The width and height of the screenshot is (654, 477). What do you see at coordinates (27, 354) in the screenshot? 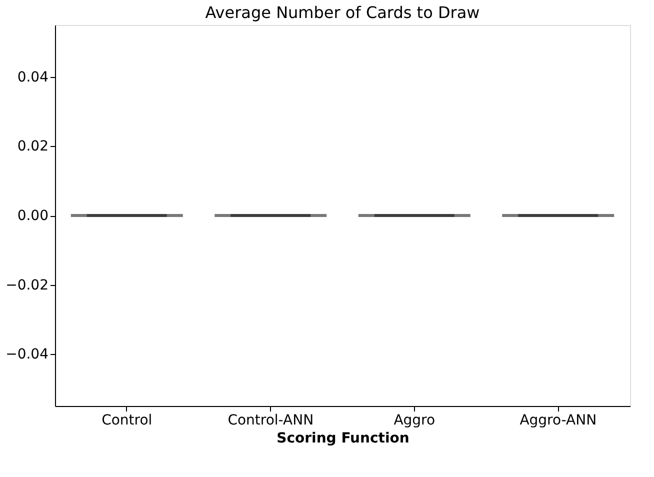
I see `y-tick-label: −0.04` at bounding box center [27, 354].